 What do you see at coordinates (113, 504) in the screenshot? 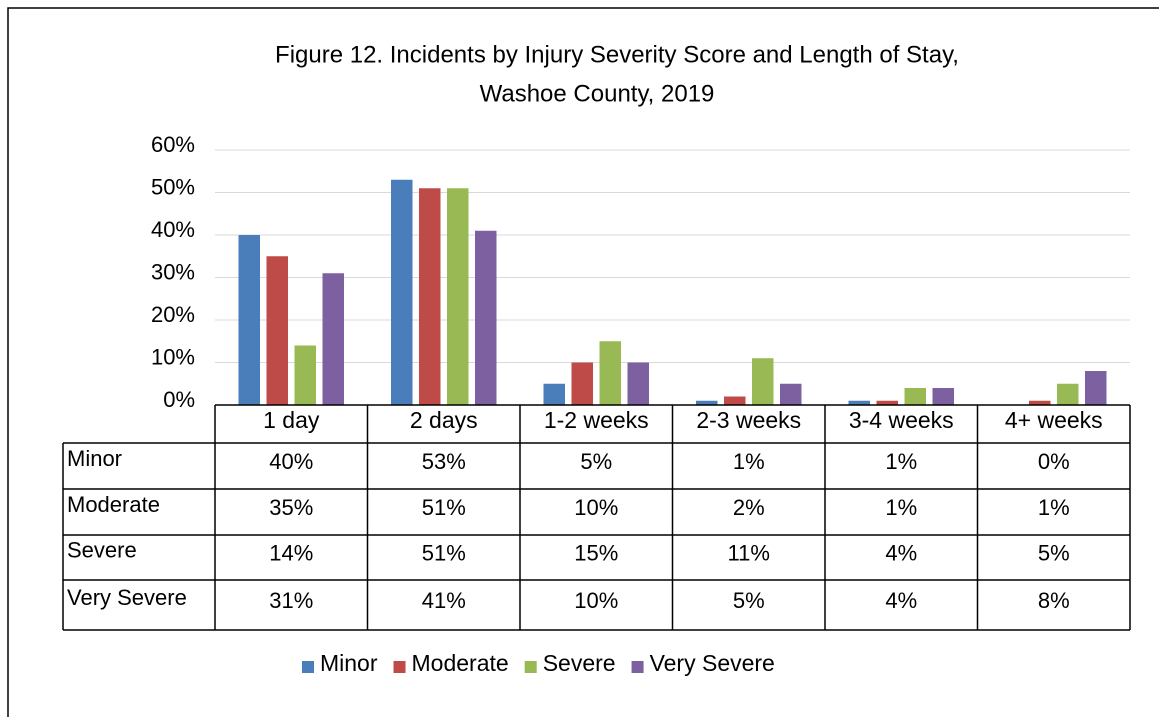
I see `table-row-label: Moderate` at bounding box center [113, 504].